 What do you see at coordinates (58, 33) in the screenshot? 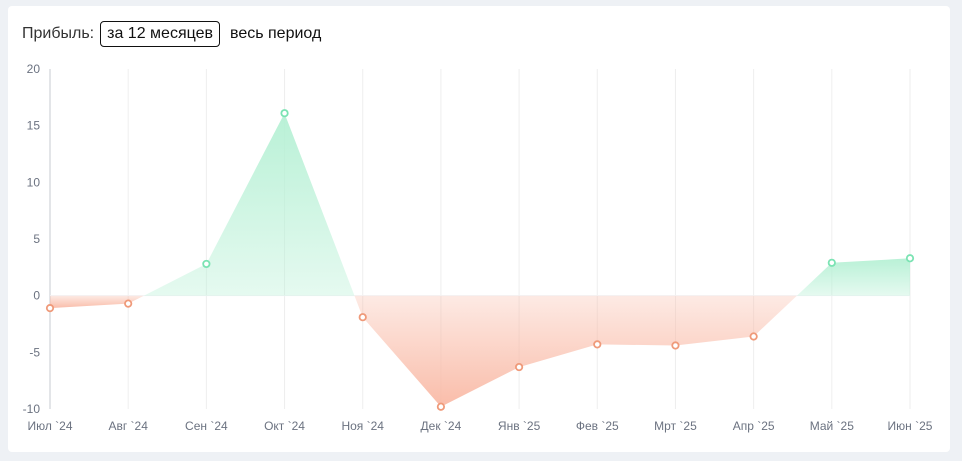
I see `chart-title: Прибыль:` at bounding box center [58, 33].